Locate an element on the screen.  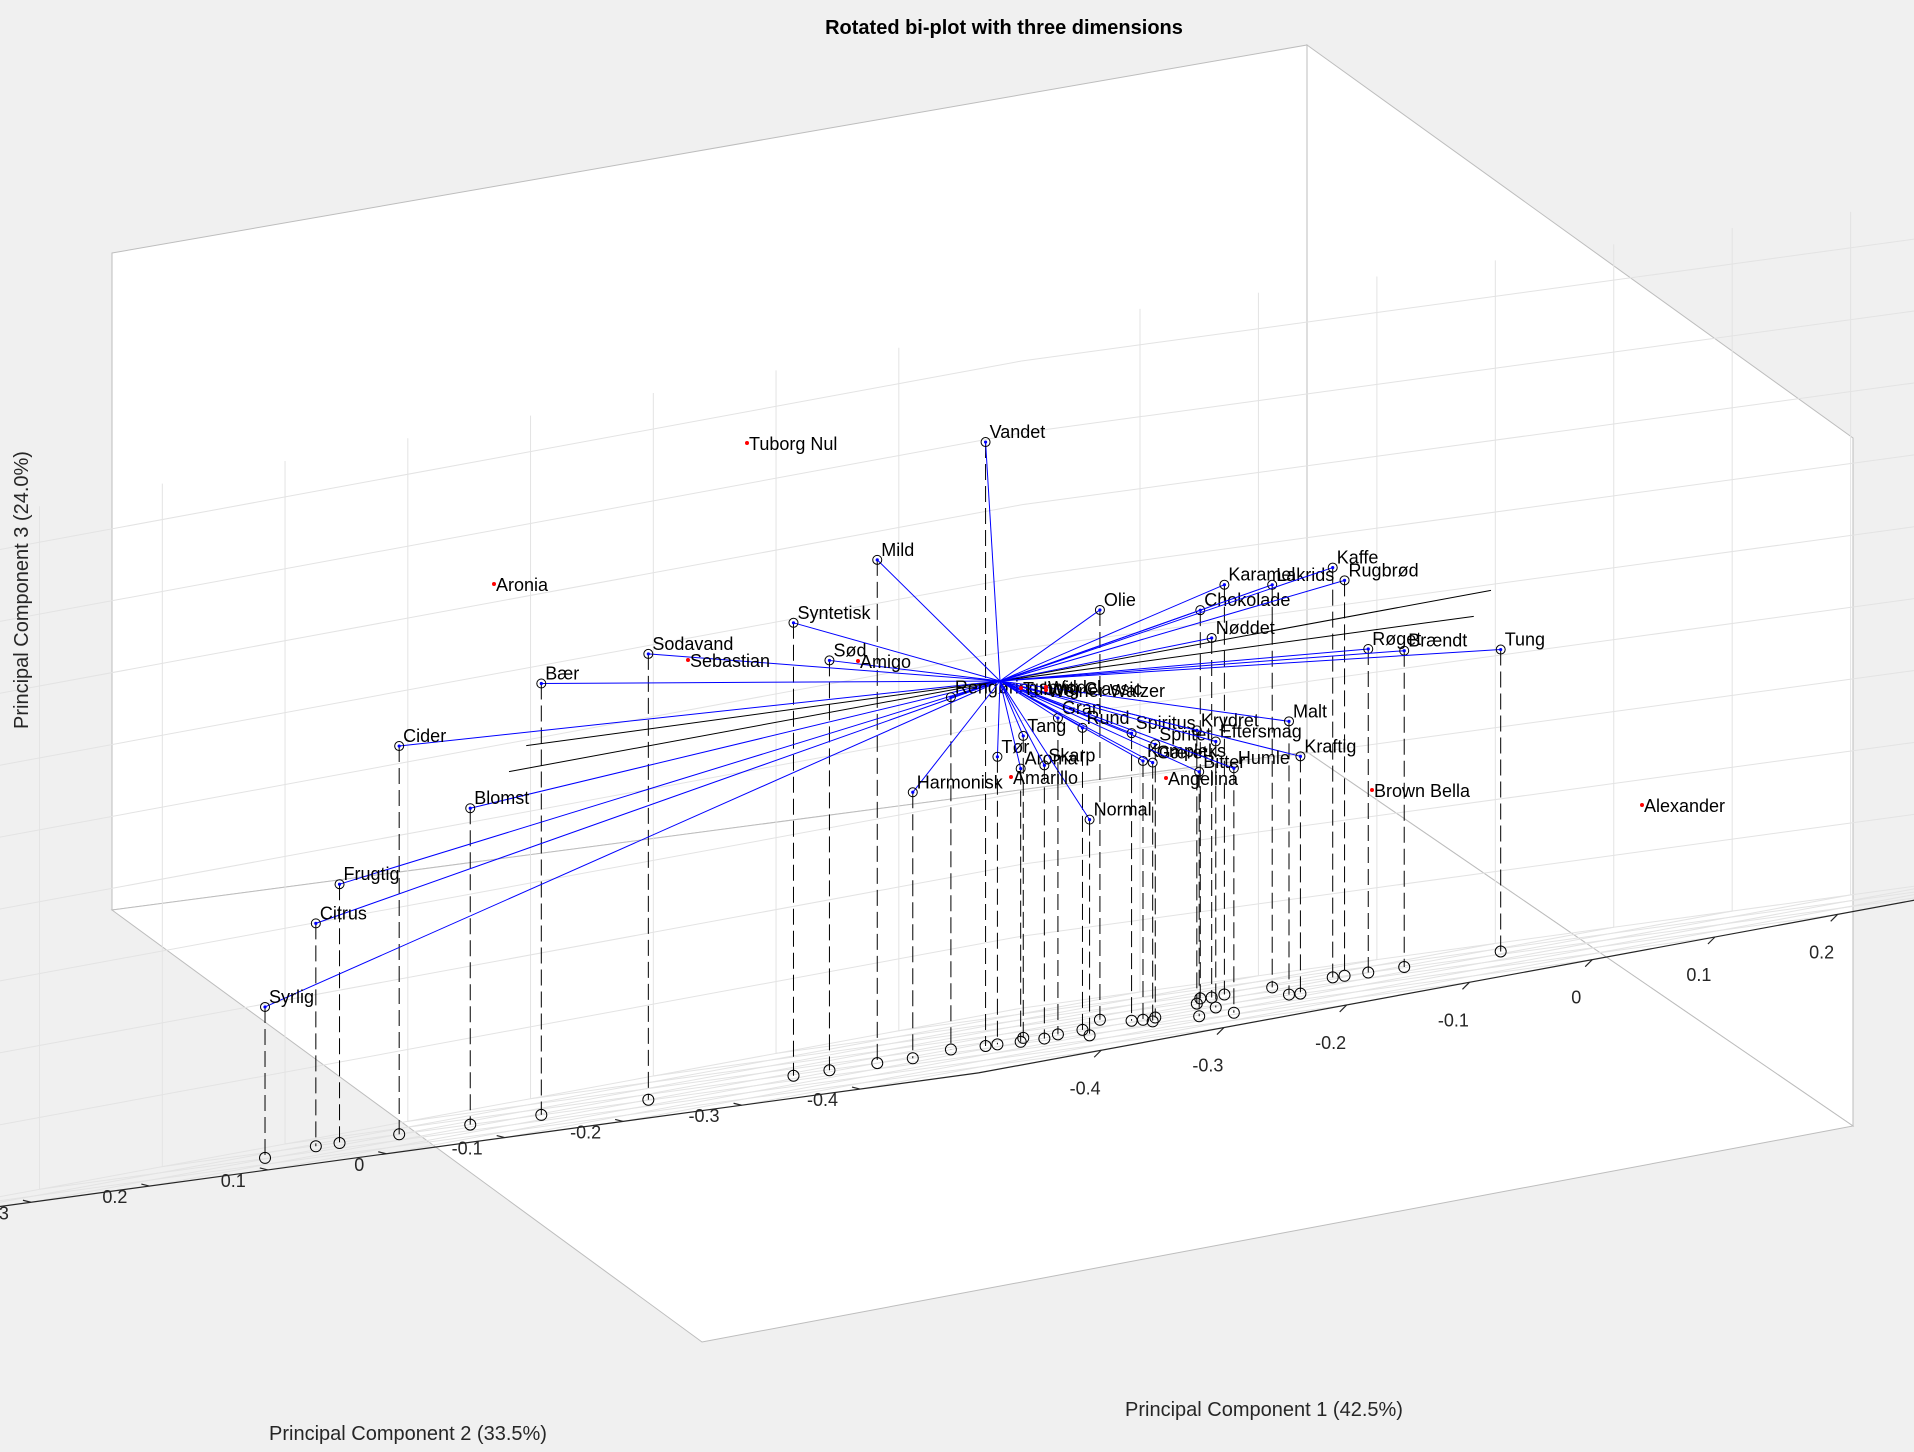
vector-label: Chokolade is located at coordinates (1247, 600).